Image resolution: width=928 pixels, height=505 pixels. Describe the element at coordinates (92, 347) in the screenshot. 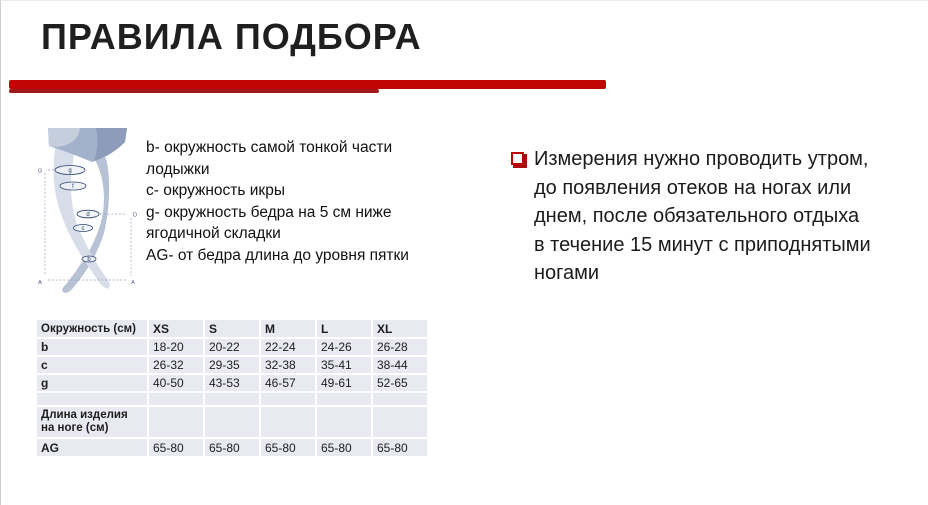

I see `row-label-b: b` at that location.